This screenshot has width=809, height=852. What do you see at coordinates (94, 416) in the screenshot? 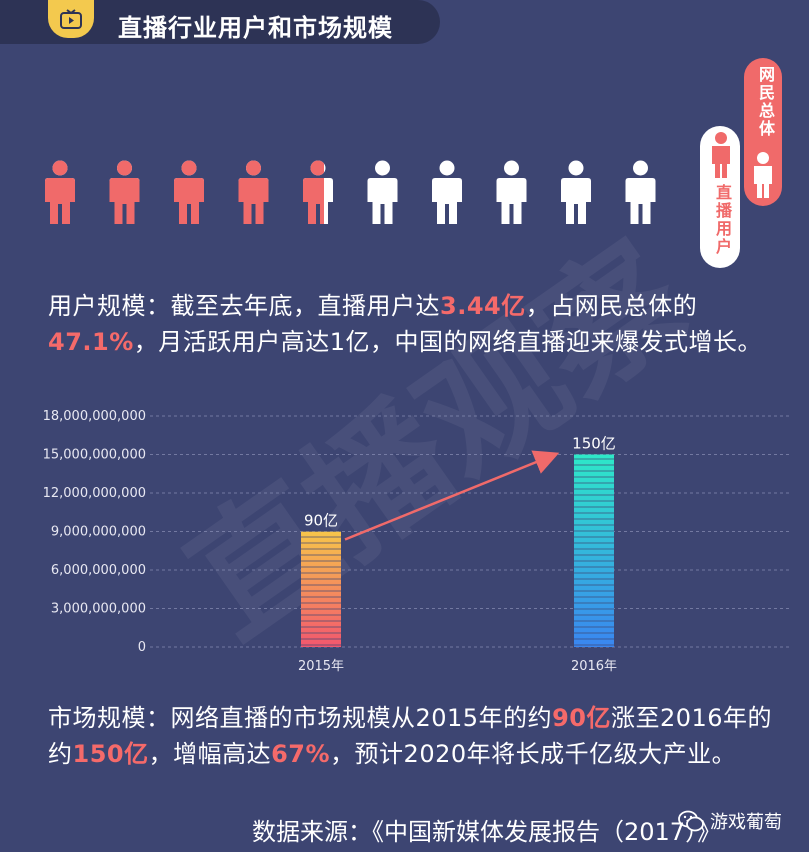
I see `y-tick-label: 18,000,000,000` at bounding box center [94, 416].